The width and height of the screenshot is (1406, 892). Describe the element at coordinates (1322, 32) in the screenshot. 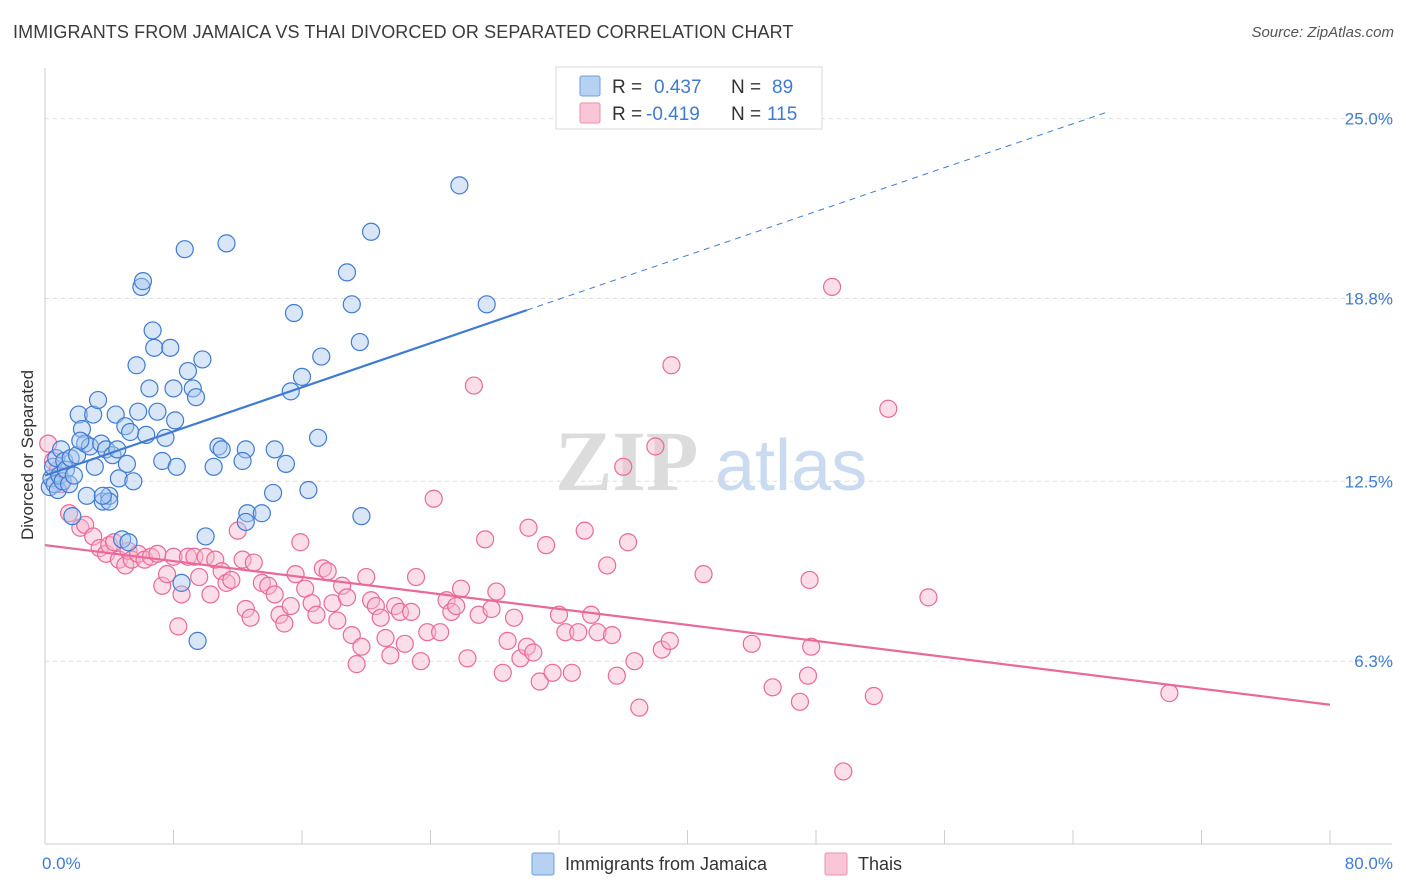

I see `source-label: Source: ZipAtlas.com` at that location.